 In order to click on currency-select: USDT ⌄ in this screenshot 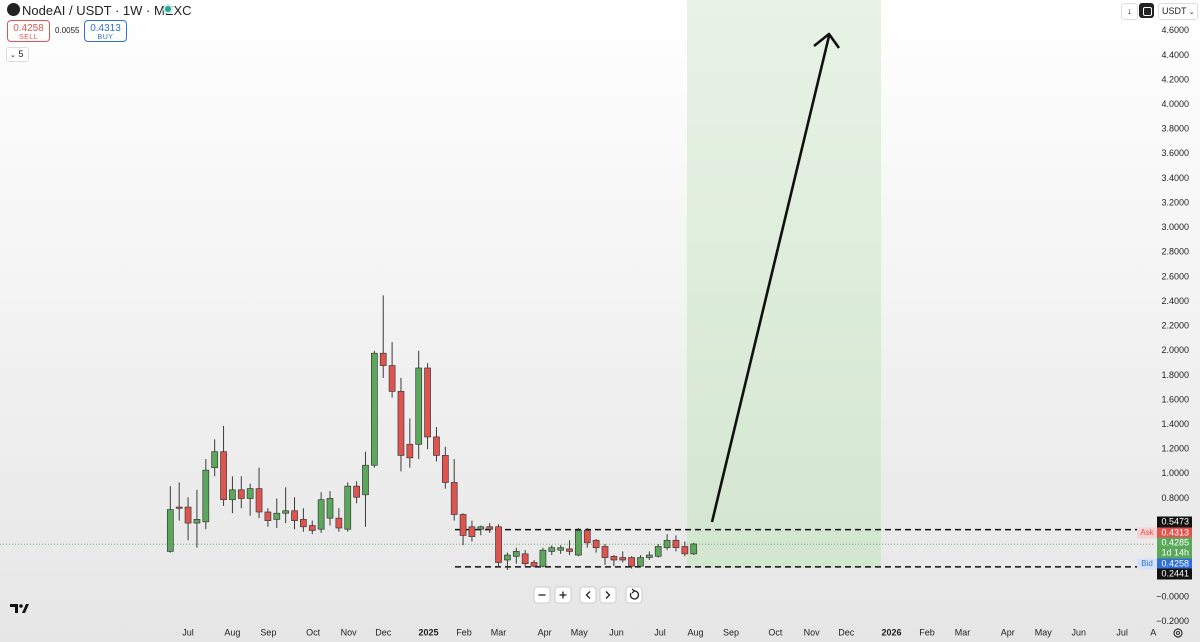, I will do `click(1178, 11)`.